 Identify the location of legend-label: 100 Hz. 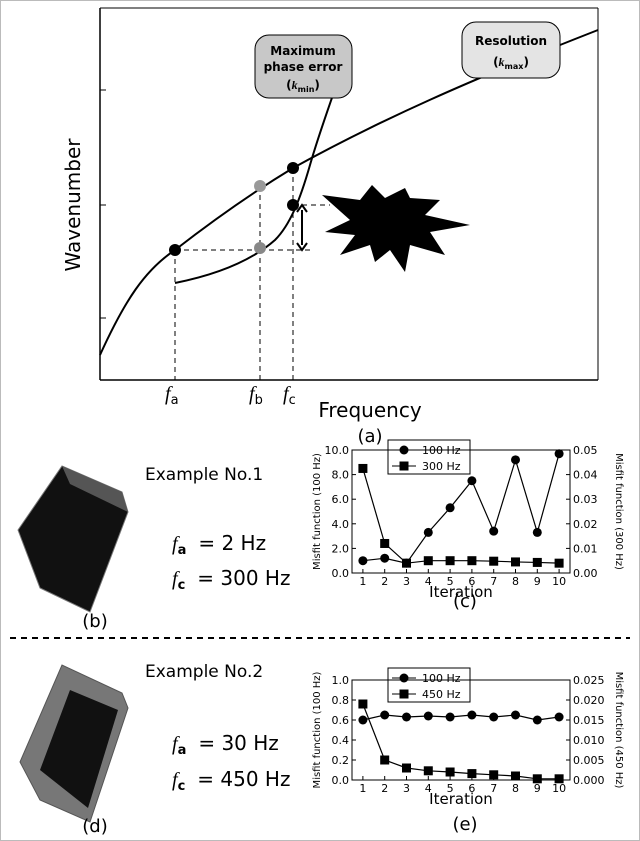
(441, 450).